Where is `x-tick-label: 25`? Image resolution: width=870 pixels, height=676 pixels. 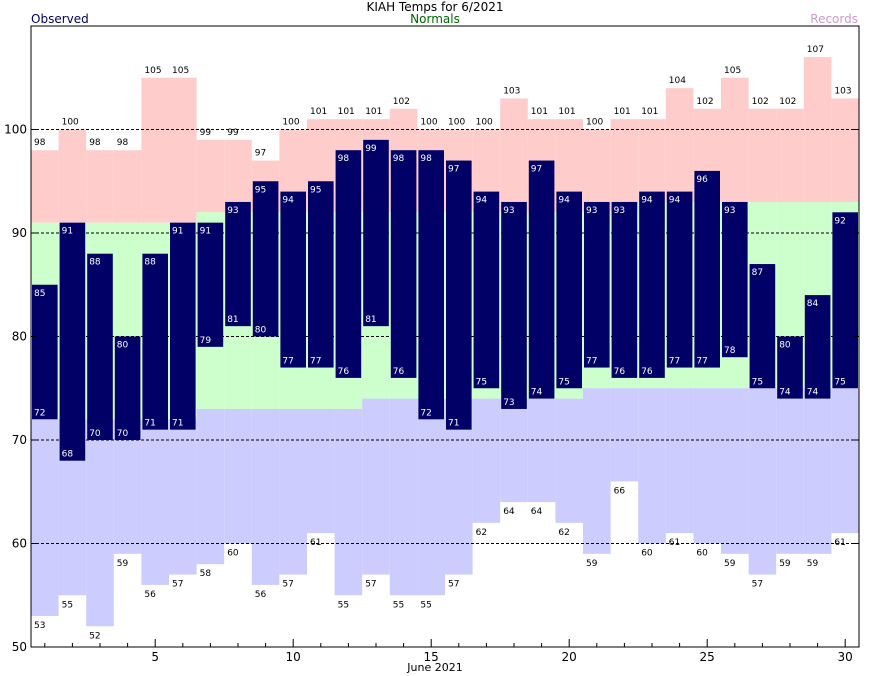 x-tick-label: 25 is located at coordinates (707, 657).